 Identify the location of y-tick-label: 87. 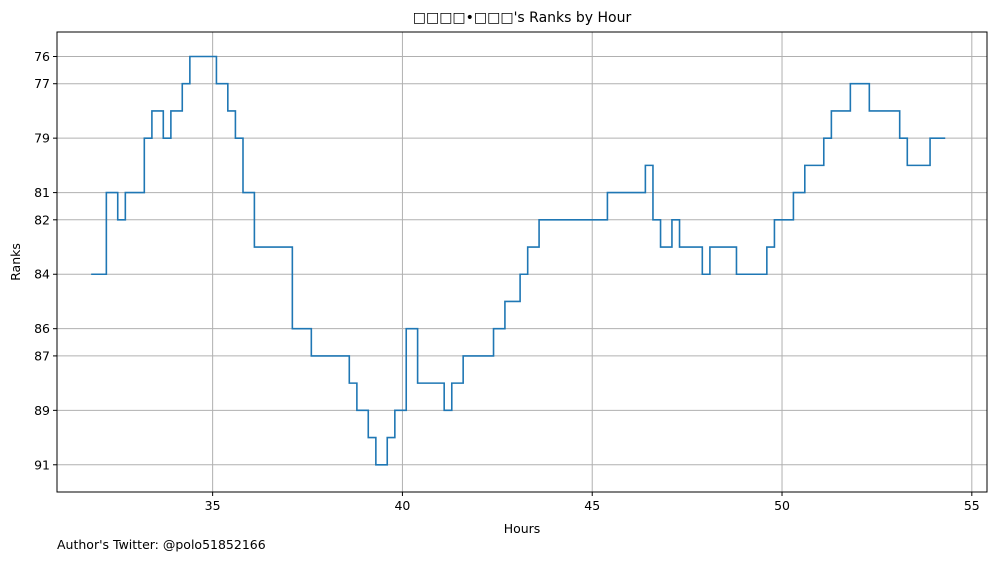
(42, 355).